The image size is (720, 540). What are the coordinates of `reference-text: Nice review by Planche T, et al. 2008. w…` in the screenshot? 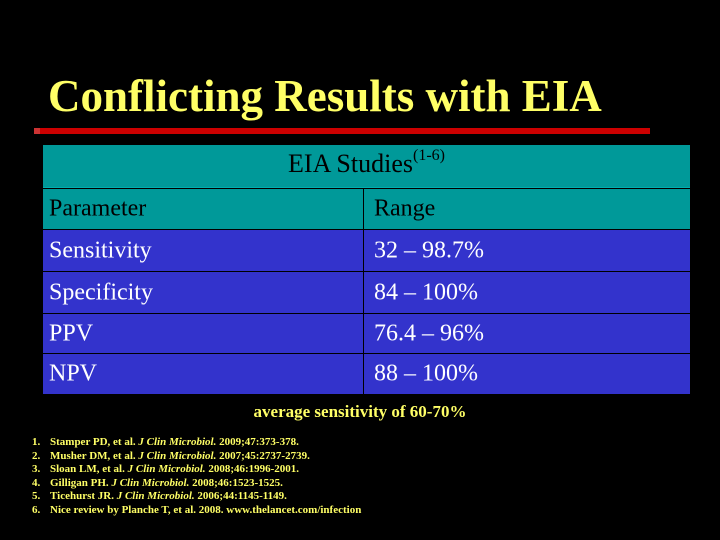 It's located at (206, 509).